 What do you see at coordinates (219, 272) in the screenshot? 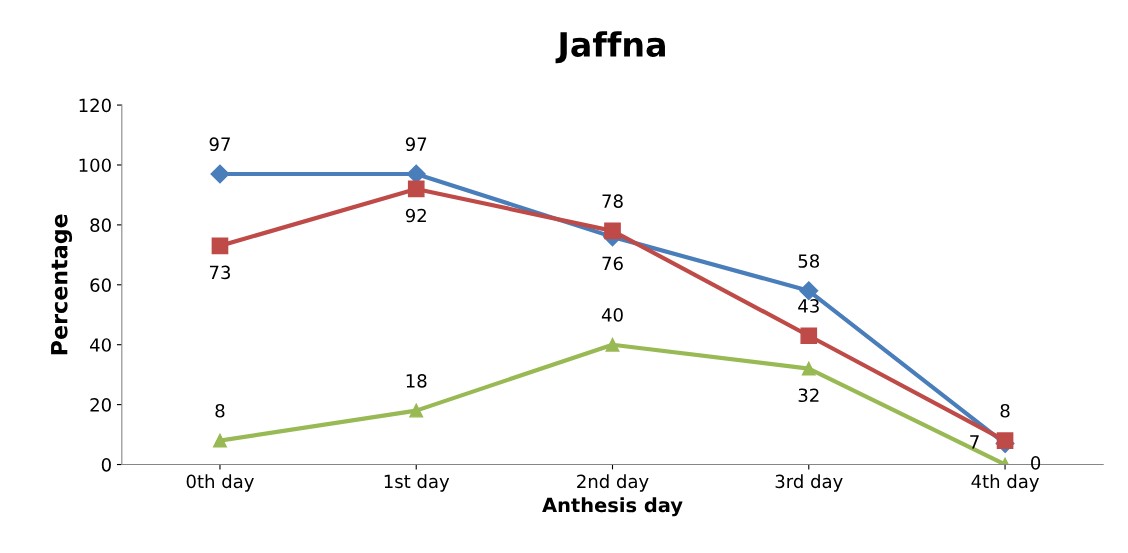
I see `data-label: 73` at bounding box center [219, 272].